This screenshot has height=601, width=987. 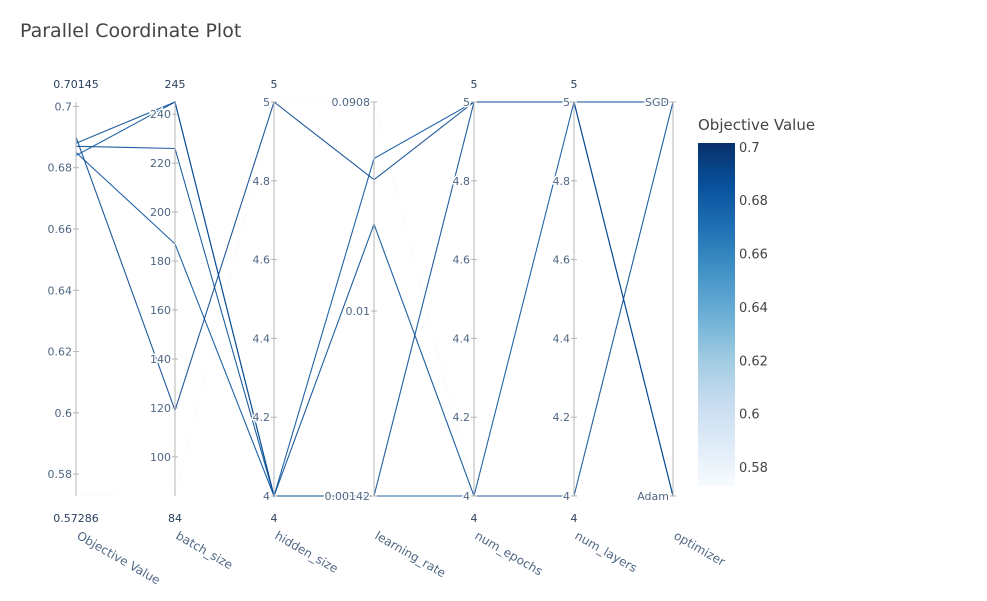 What do you see at coordinates (753, 201) in the screenshot?
I see `colorbar-tick-label: 0.68` at bounding box center [753, 201].